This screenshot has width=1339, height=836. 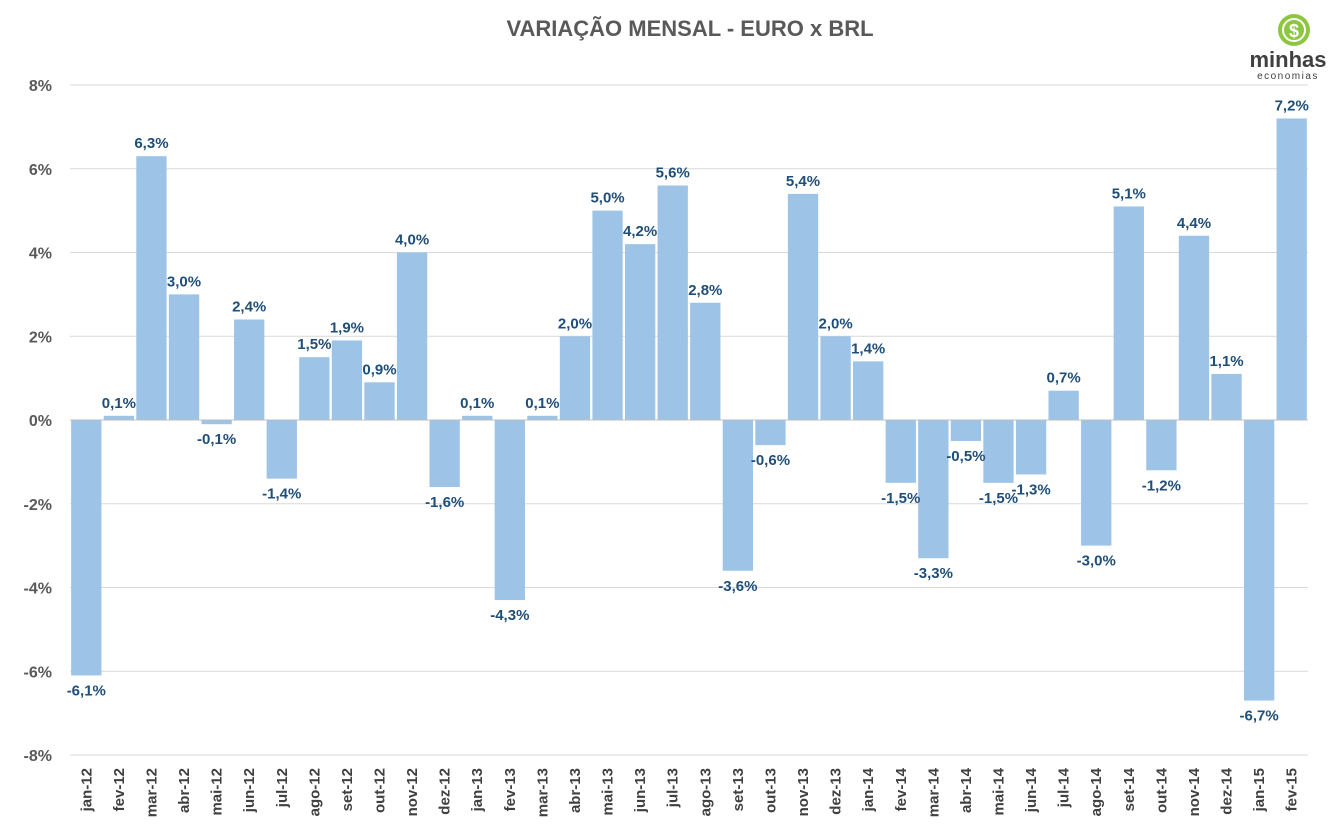 What do you see at coordinates (217, 792) in the screenshot?
I see `x-tick-label: mai-12` at bounding box center [217, 792].